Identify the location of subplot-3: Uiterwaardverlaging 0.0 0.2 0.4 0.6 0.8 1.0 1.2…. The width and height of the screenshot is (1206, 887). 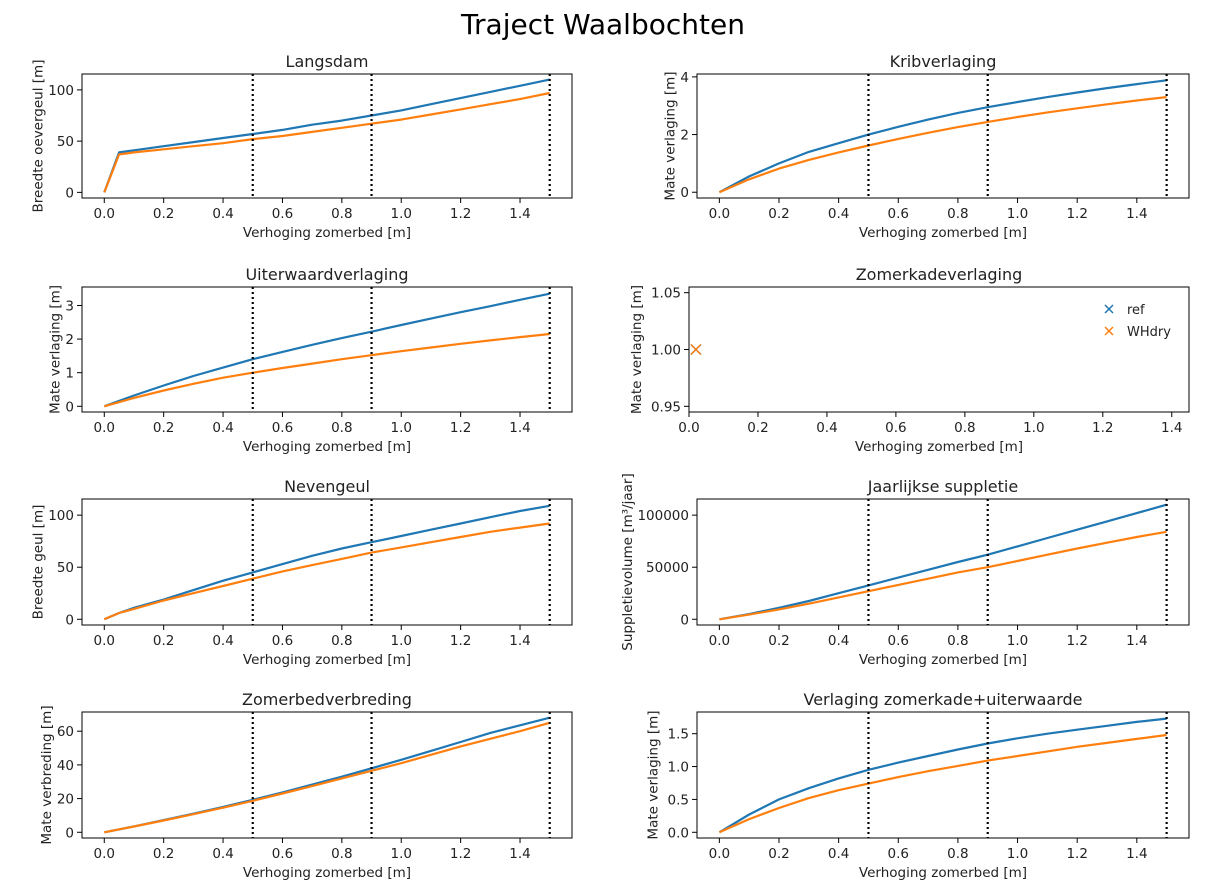
(310, 360).